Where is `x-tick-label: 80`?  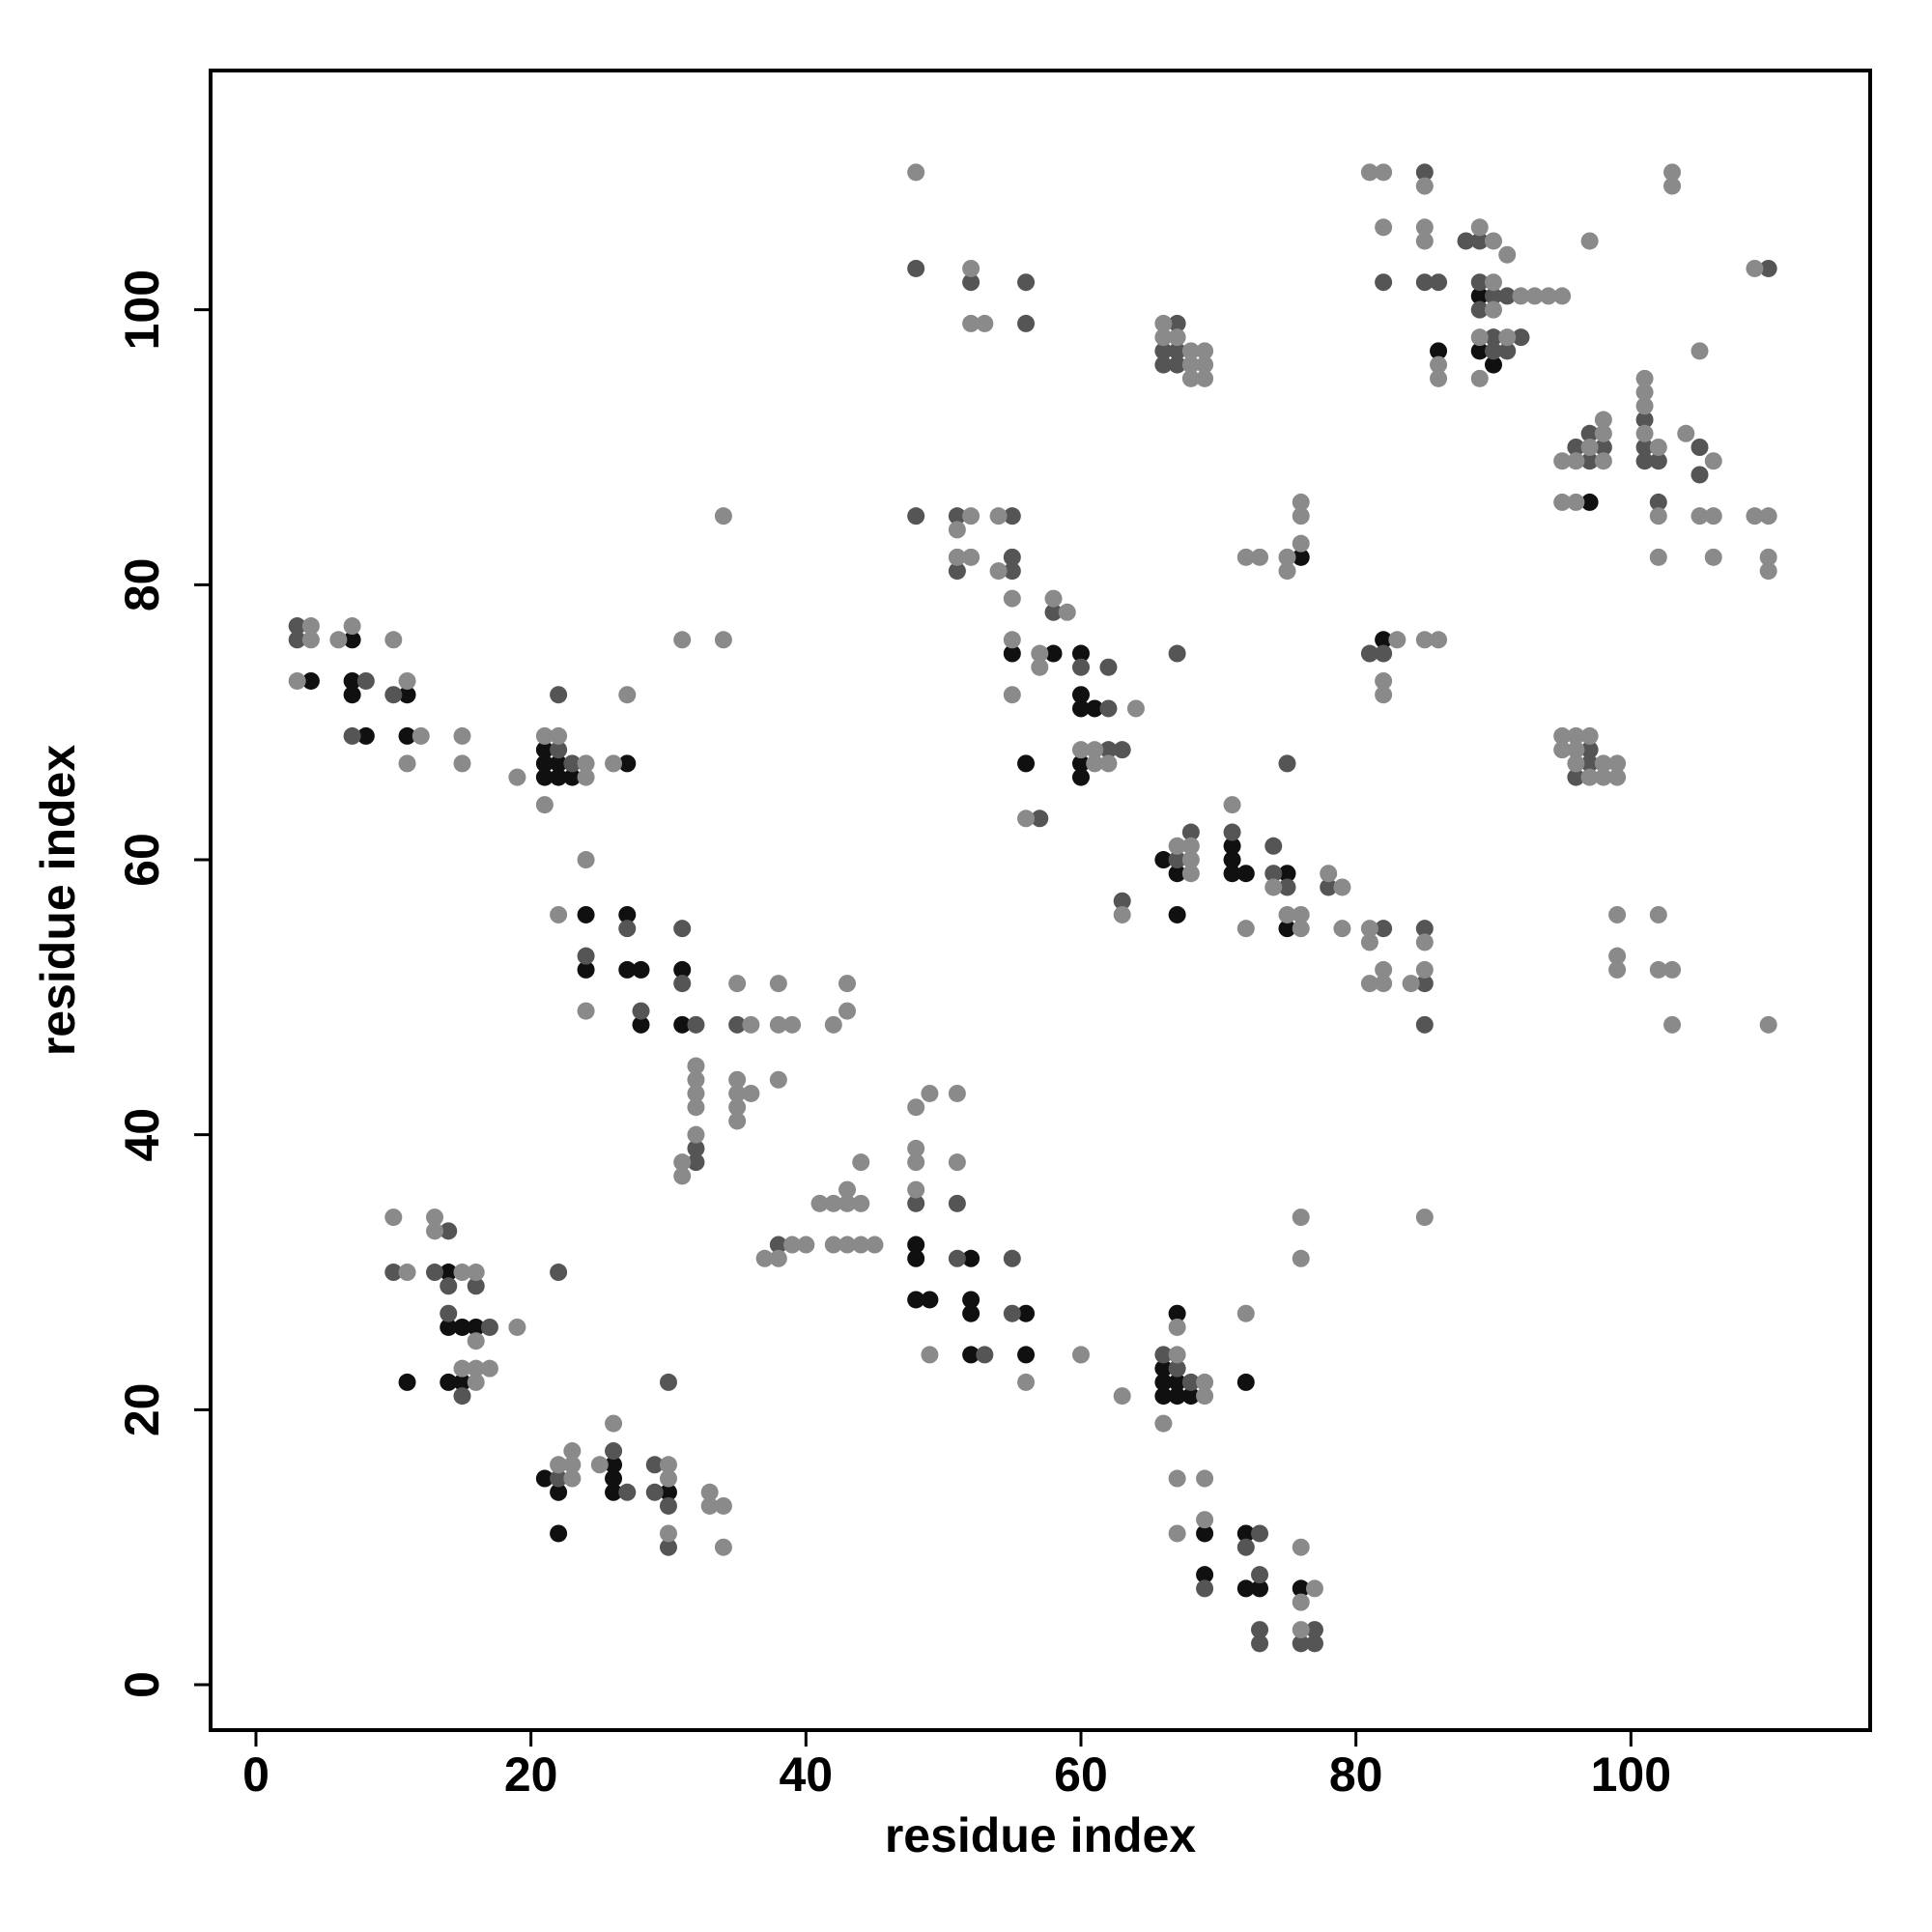 x-tick-label: 80 is located at coordinates (1356, 1774).